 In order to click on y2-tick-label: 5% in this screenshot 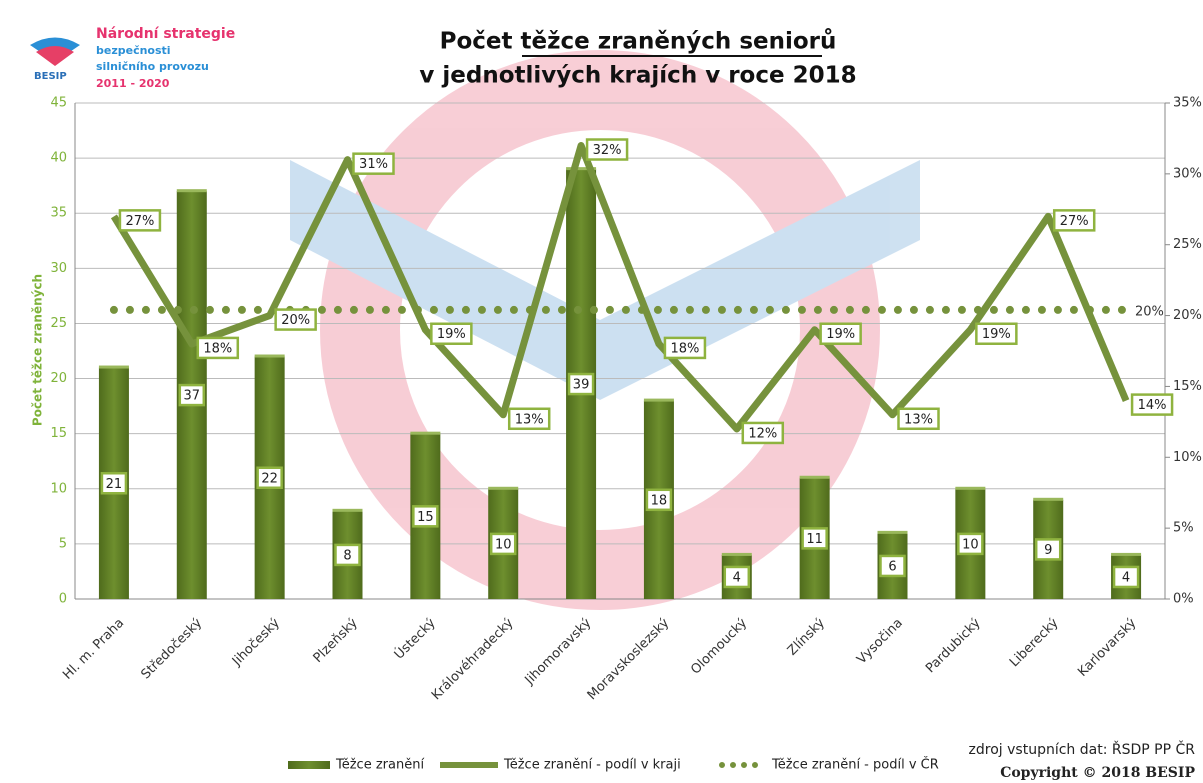, I will do `click(1183, 528)`.